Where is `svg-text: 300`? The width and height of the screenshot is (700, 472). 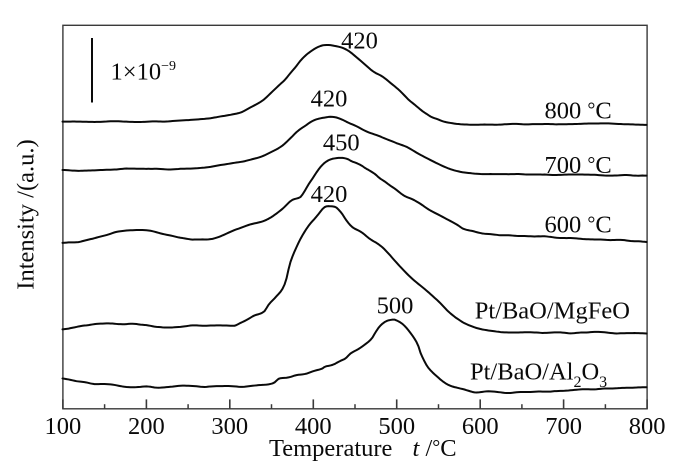 svg-text: 300 is located at coordinates (229, 426).